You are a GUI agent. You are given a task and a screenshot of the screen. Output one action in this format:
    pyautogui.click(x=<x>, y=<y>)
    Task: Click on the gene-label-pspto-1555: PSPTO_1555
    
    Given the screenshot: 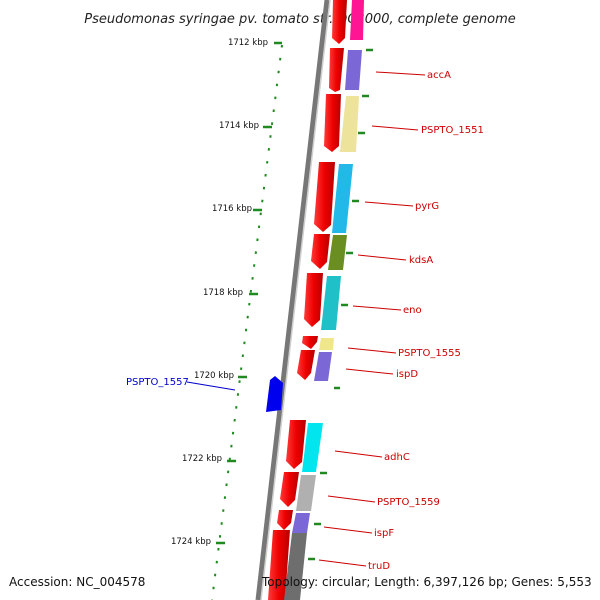 What is the action you would take?
    pyautogui.click(x=429, y=353)
    